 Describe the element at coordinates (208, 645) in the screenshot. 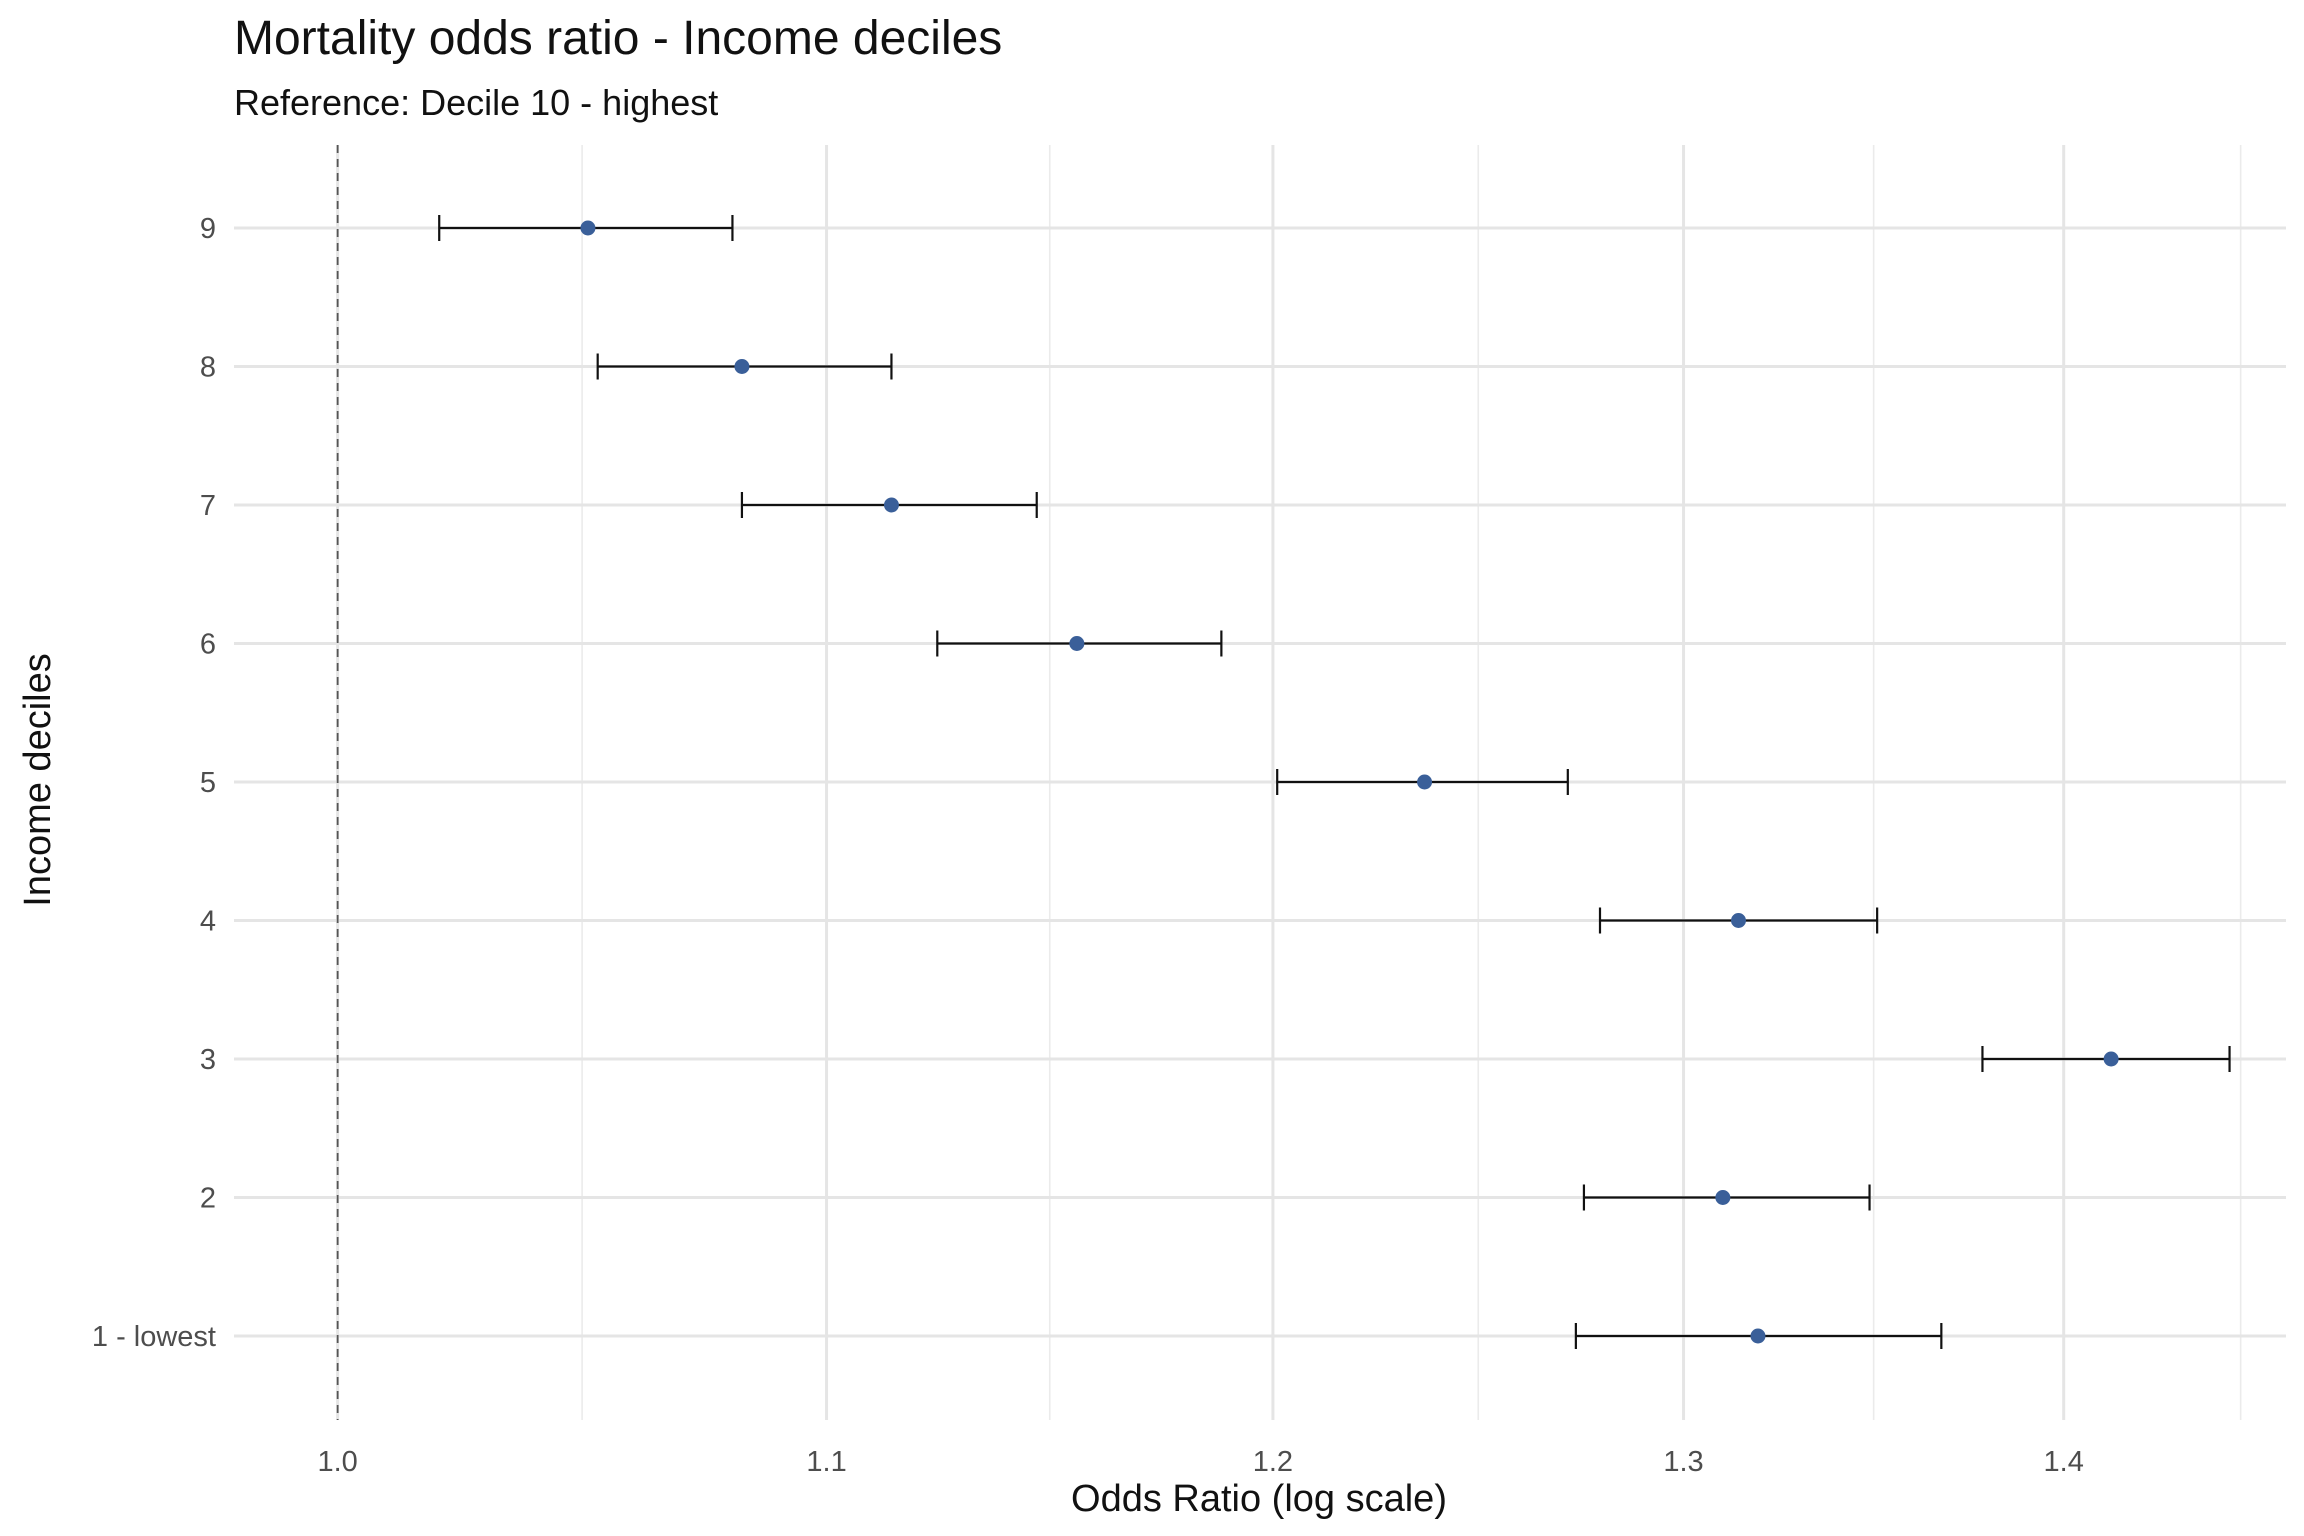

I see `y-tick-label: 6` at that location.